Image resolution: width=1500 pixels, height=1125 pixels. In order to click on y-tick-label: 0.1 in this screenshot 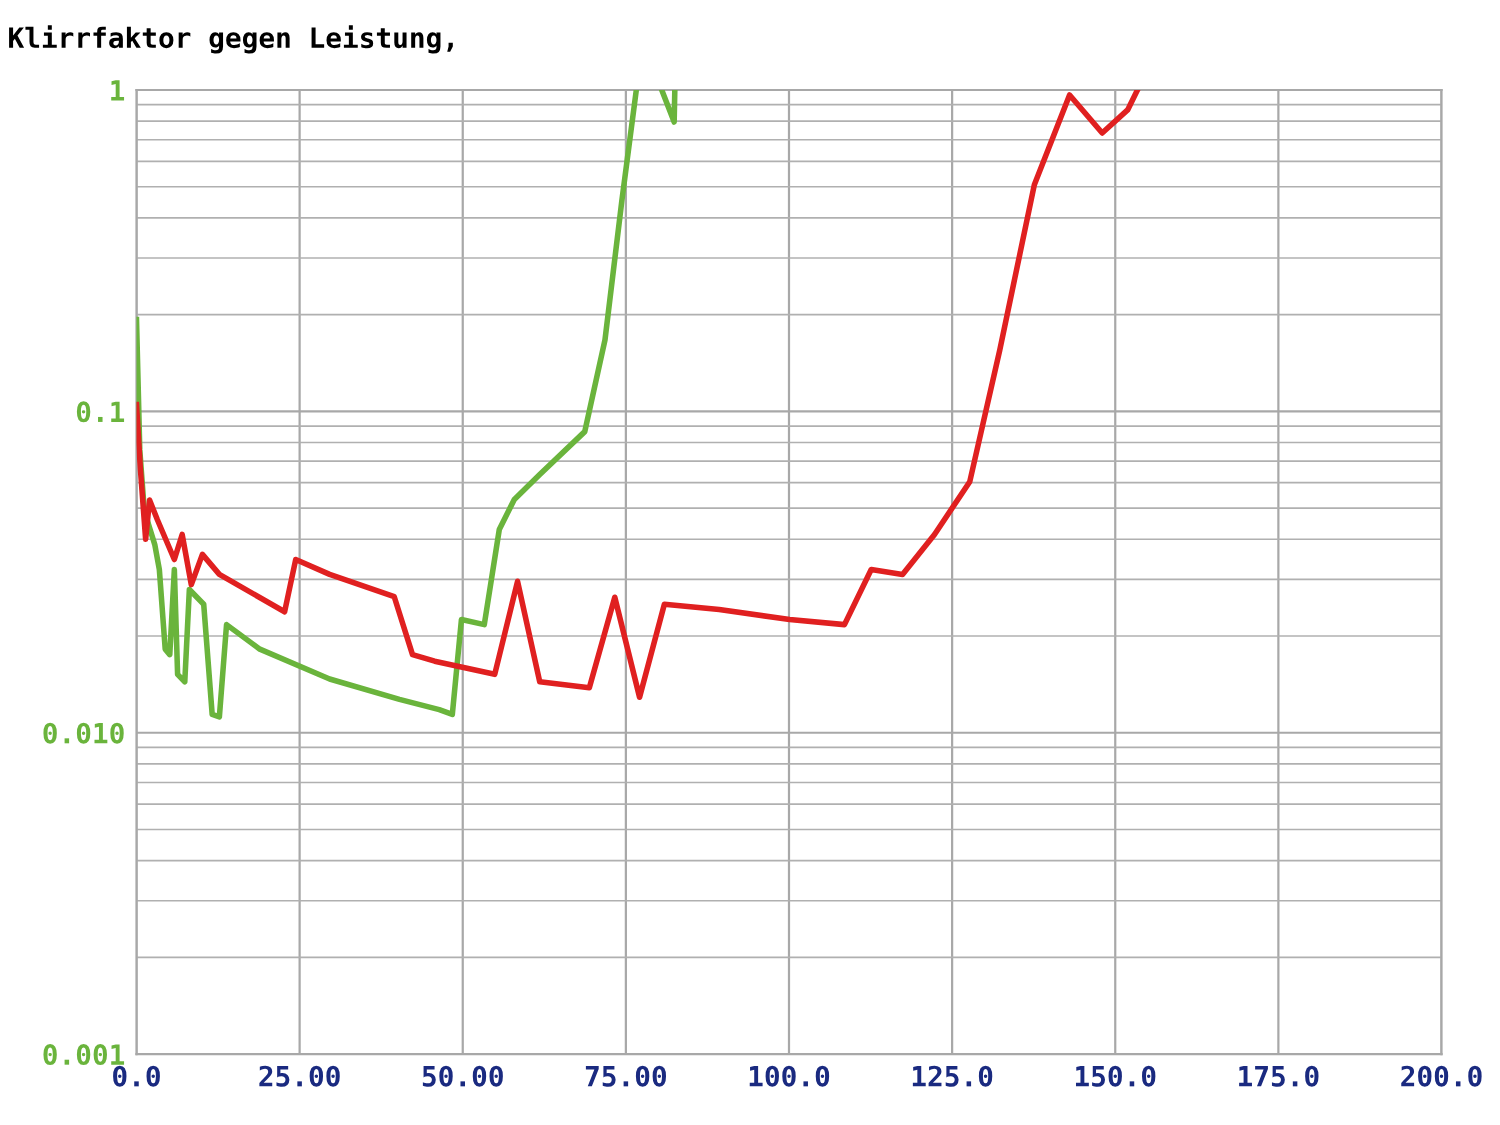, I will do `click(100, 412)`.